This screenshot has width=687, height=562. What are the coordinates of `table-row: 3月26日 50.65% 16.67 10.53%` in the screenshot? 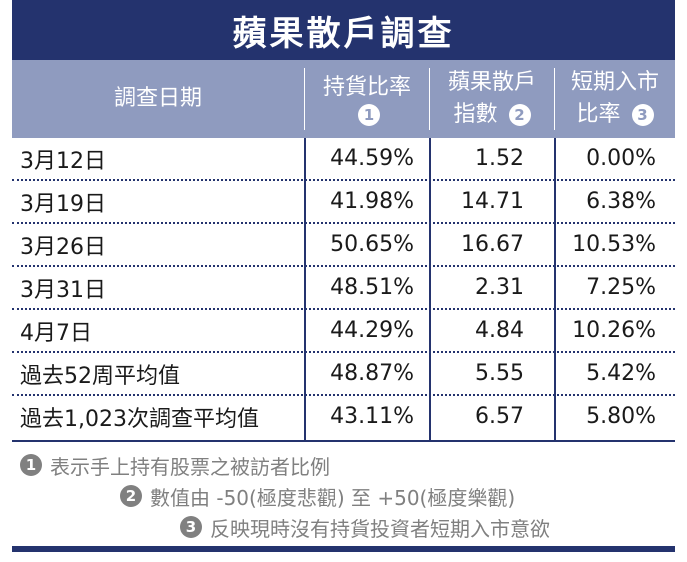 It's located at (343, 245).